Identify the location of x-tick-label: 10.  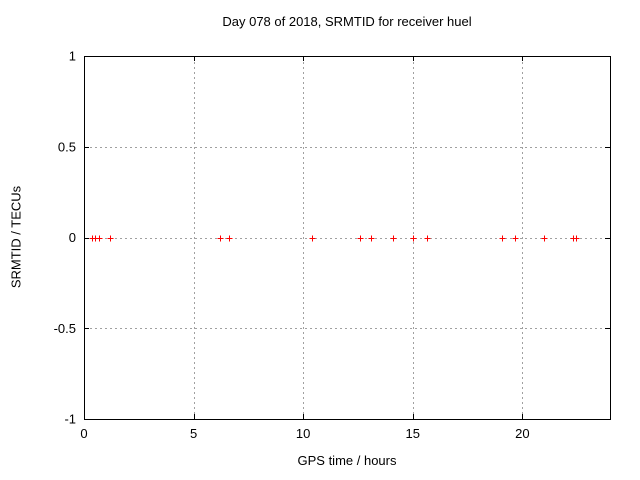
(303, 433).